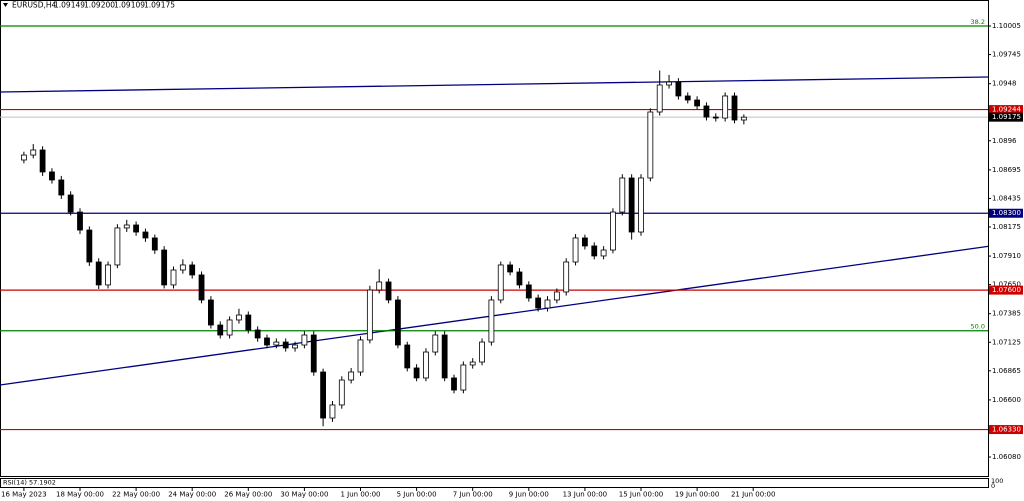 This screenshot has height=501, width=1024. What do you see at coordinates (1006, 55) in the screenshot?
I see `y-tick-label: 1.09745` at bounding box center [1006, 55].